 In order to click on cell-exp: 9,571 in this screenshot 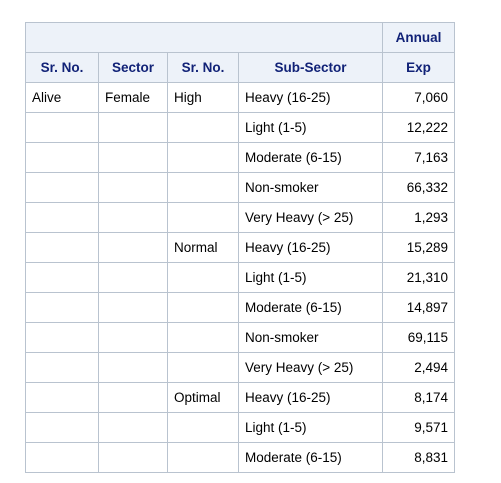, I will do `click(418, 427)`.